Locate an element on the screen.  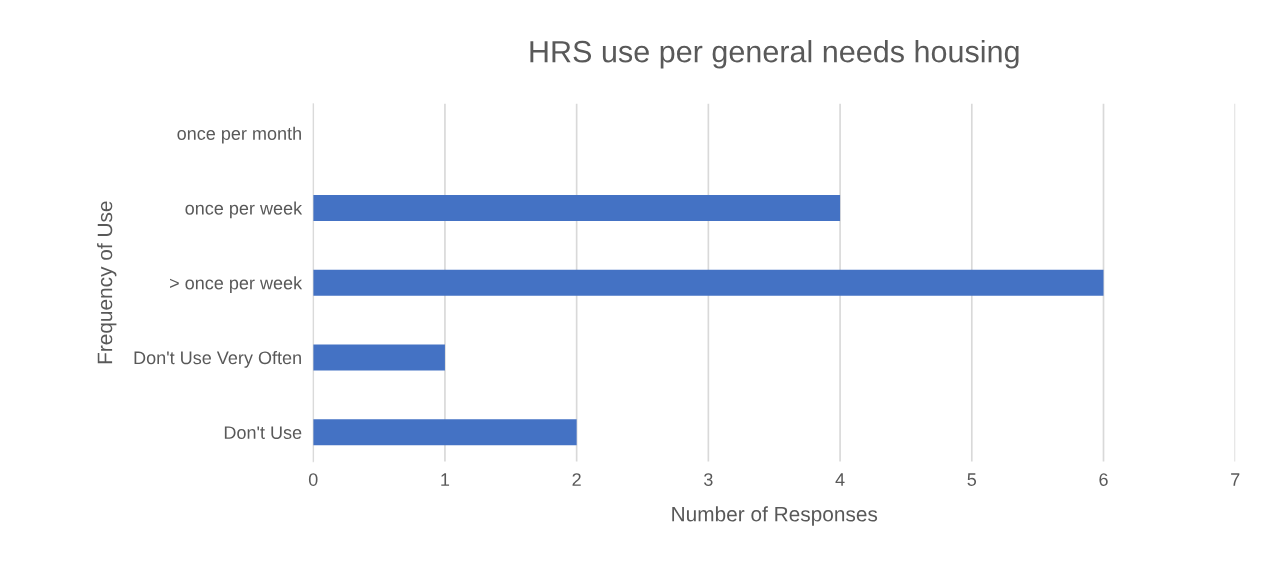
y-axis-title: Frequency of Use is located at coordinates (107, 282).